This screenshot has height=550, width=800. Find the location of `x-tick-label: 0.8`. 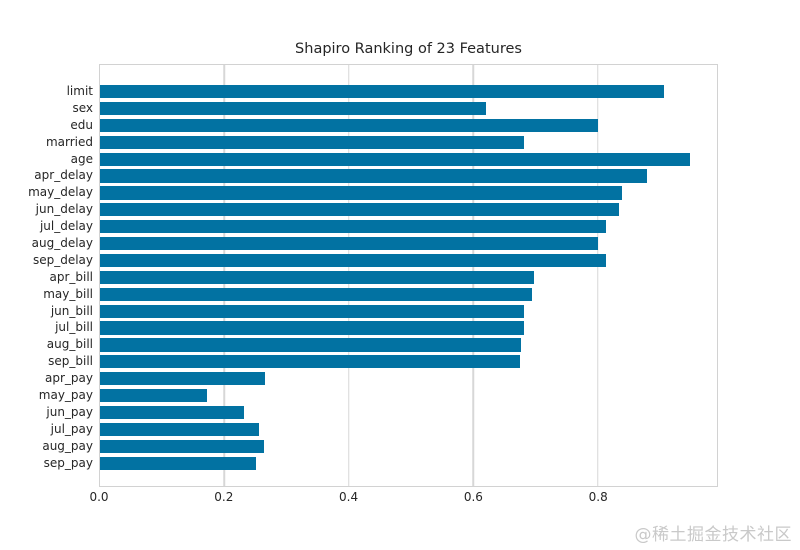

x-tick-label: 0.8 is located at coordinates (598, 497).